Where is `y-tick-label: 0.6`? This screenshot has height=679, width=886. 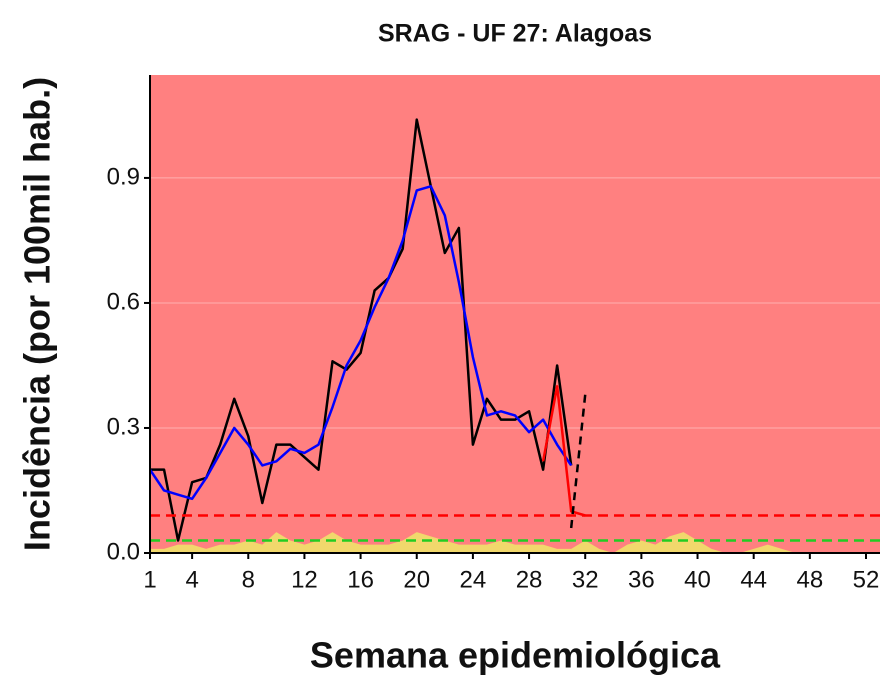
y-tick-label: 0.6 is located at coordinates (123, 301).